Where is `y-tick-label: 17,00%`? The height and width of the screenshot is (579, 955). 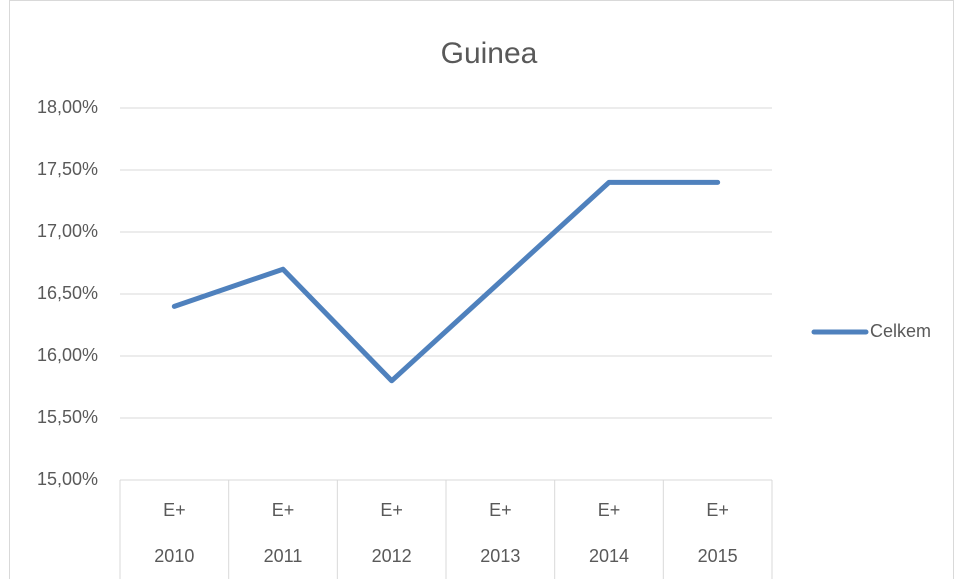
y-tick-label: 17,00% is located at coordinates (67, 231).